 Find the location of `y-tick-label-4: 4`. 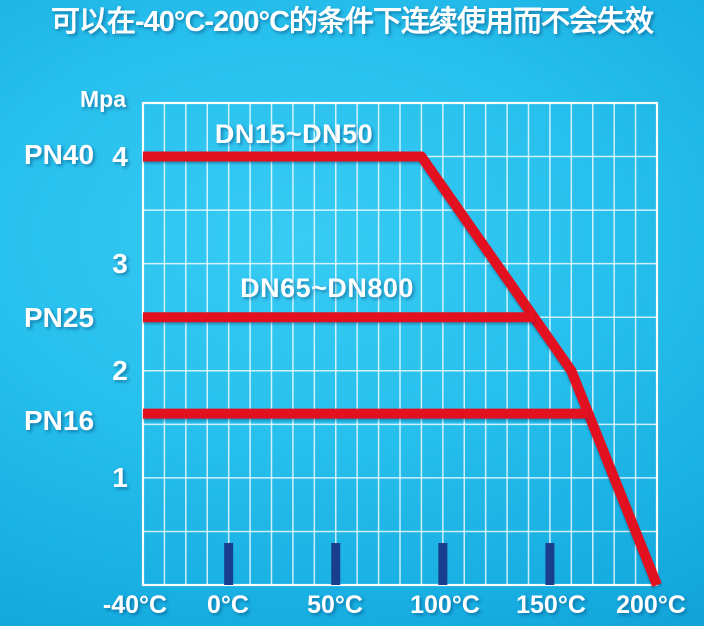

y-tick-label-4: 4 is located at coordinates (120, 156).